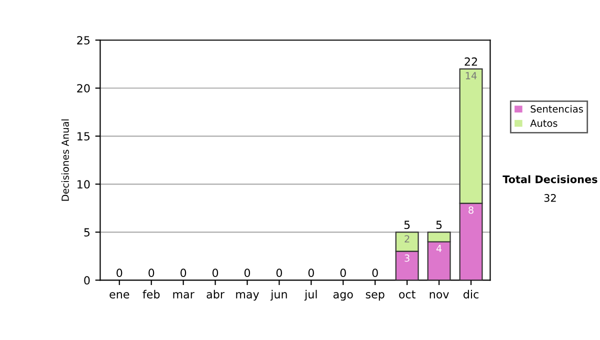 Image resolution: width=600 pixels, height=340 pixels. Describe the element at coordinates (471, 210) in the screenshot. I see `data-label: 8` at that location.